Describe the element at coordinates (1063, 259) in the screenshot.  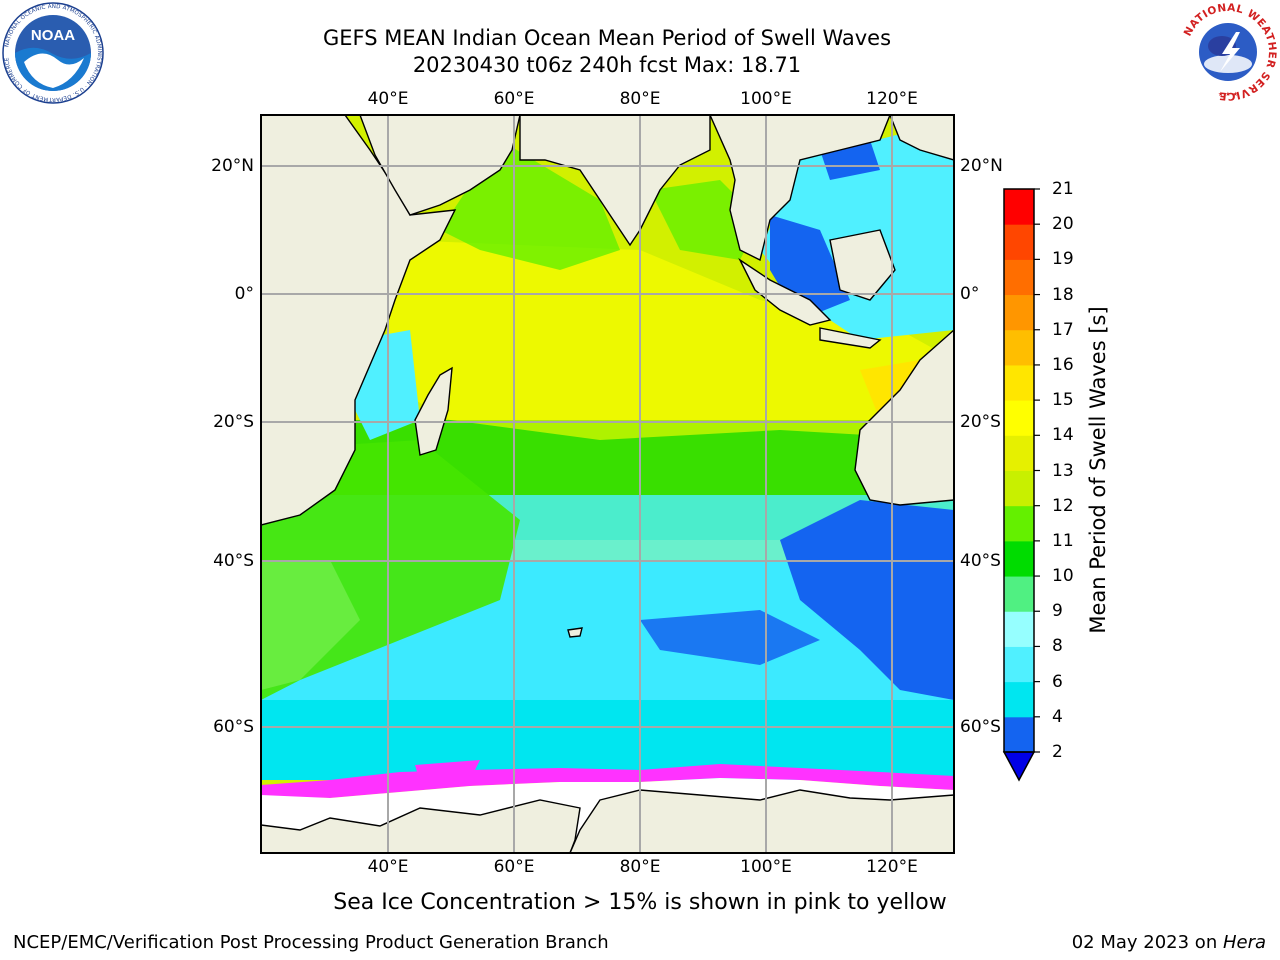
I see `colorbar-tick-label: 19` at that location.